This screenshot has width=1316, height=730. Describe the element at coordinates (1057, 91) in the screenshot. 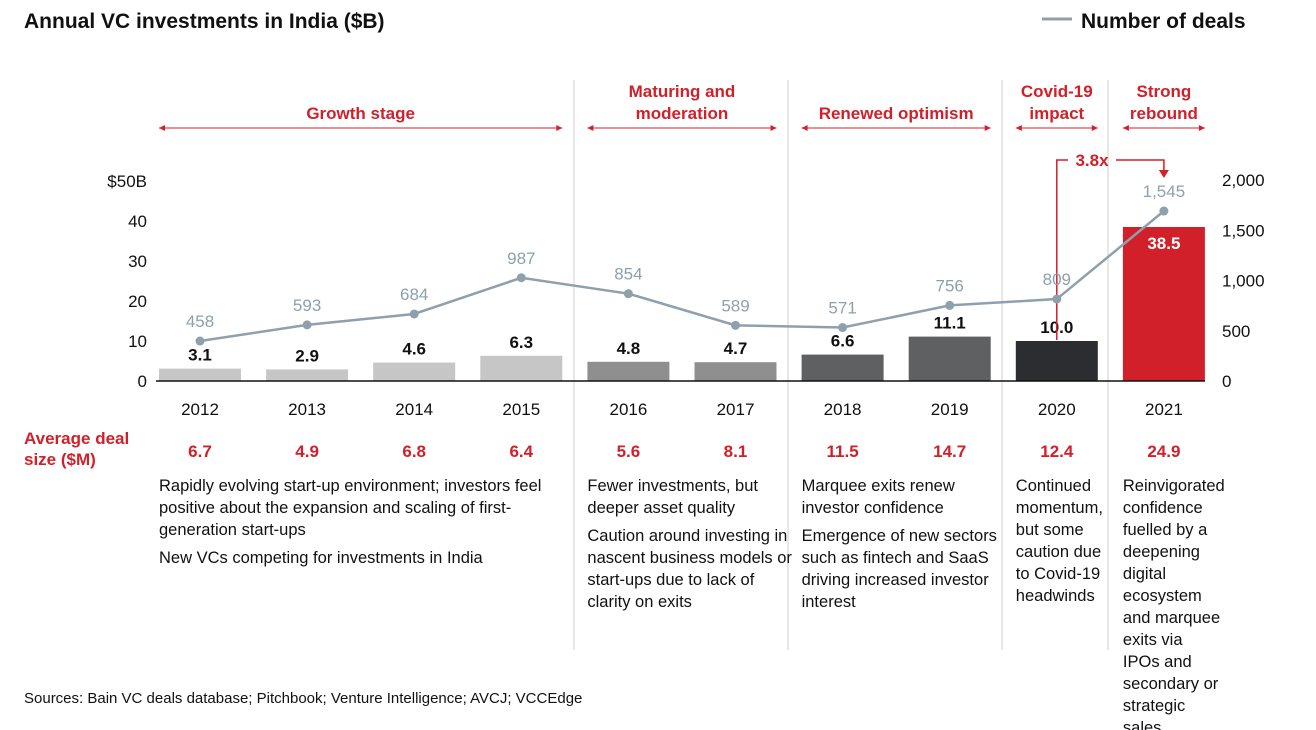

I see `phase-label: Covid-19` at that location.